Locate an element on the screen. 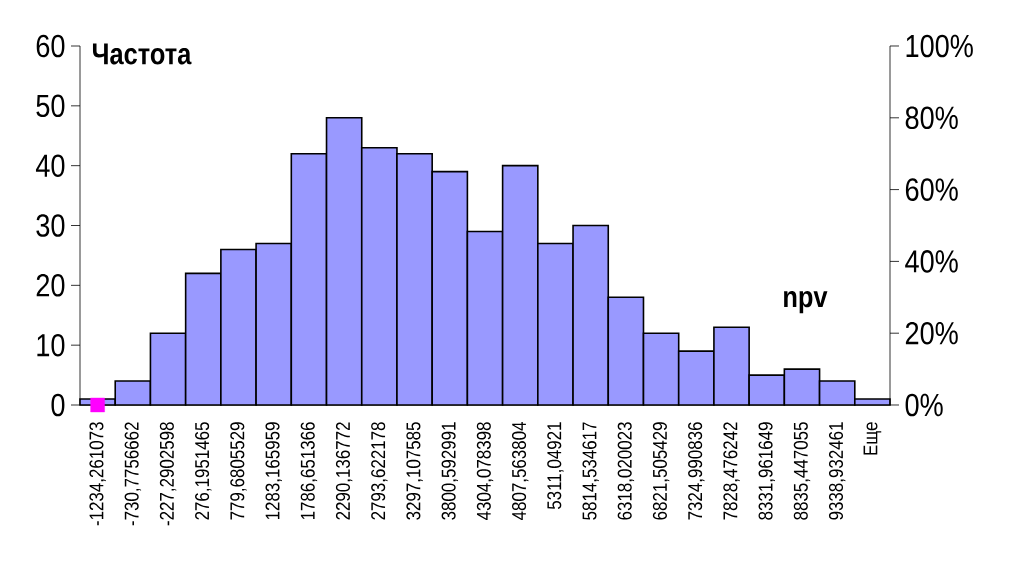  x-tick-label: 4304,078398 is located at coordinates (485, 471).